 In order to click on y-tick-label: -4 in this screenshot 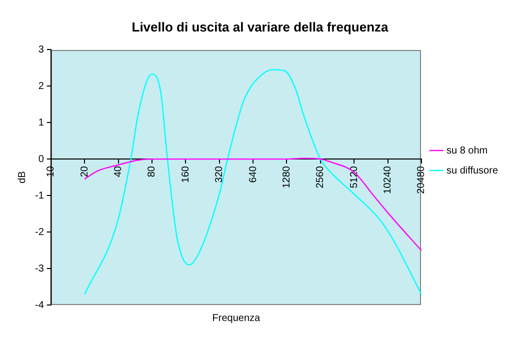, I will do `click(39, 305)`.